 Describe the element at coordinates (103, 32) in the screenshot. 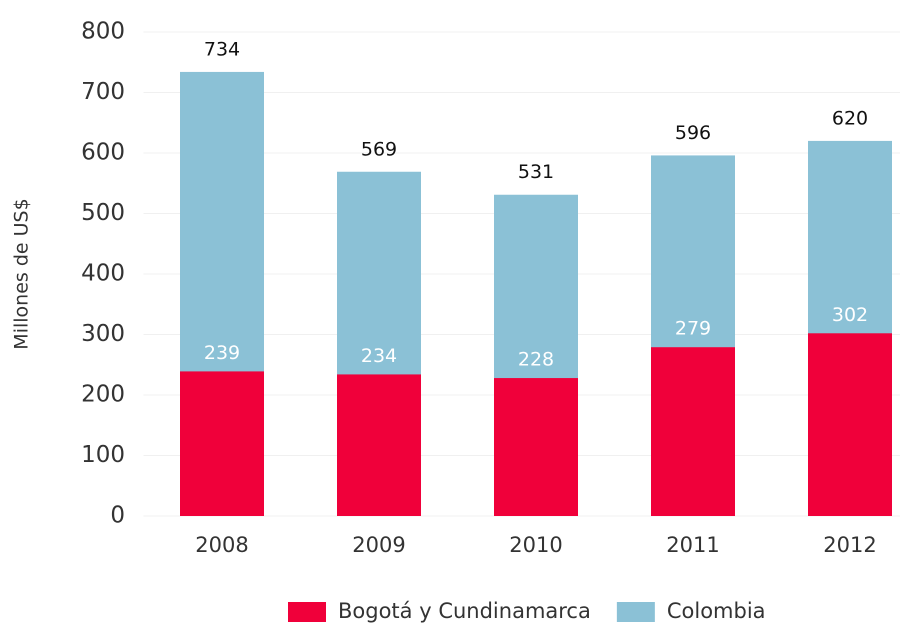

I see `y-tick-label: 800` at that location.